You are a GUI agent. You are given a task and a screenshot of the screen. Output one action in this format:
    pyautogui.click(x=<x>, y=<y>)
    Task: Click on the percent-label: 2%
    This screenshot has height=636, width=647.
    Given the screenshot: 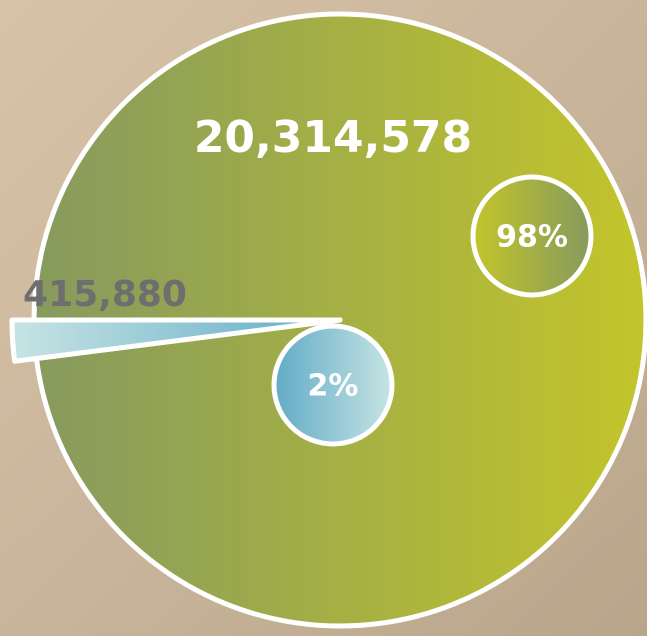 What is the action you would take?
    pyautogui.click(x=333, y=386)
    